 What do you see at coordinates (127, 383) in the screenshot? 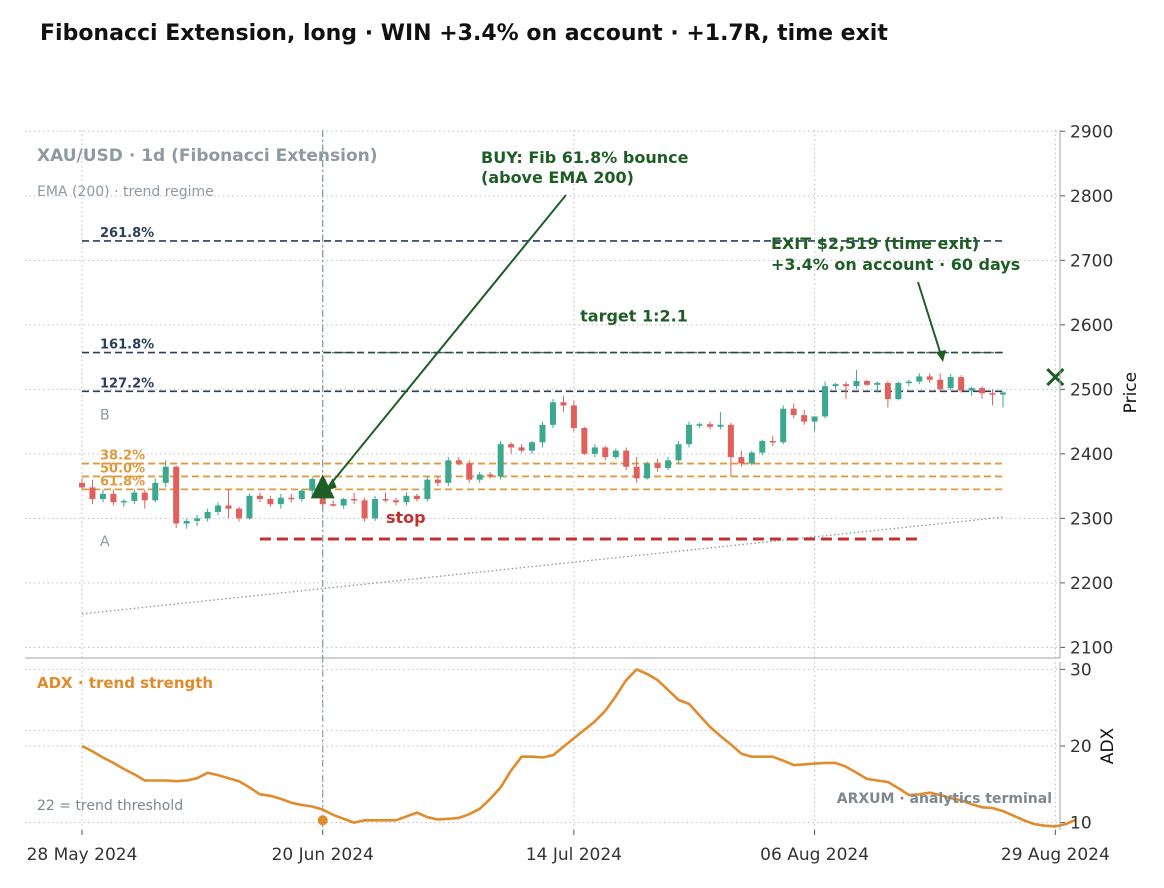
I see `fib-level-label: 127.2%` at bounding box center [127, 383].